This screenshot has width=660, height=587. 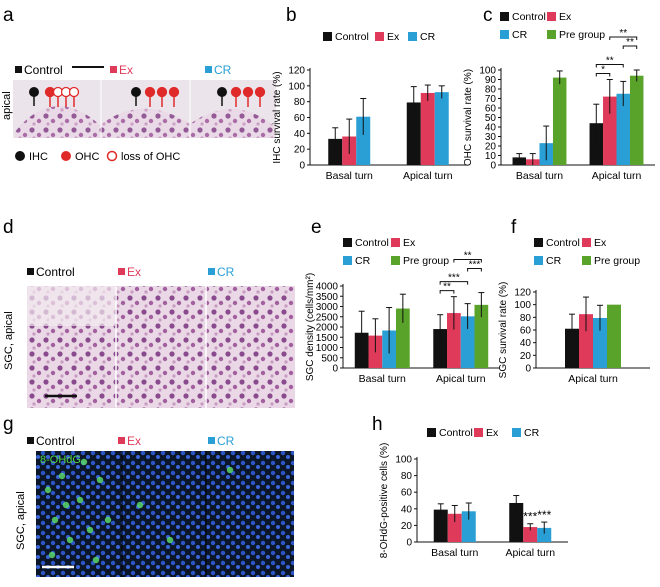 I want to click on y-tick-label: 20, so click(x=526, y=356).